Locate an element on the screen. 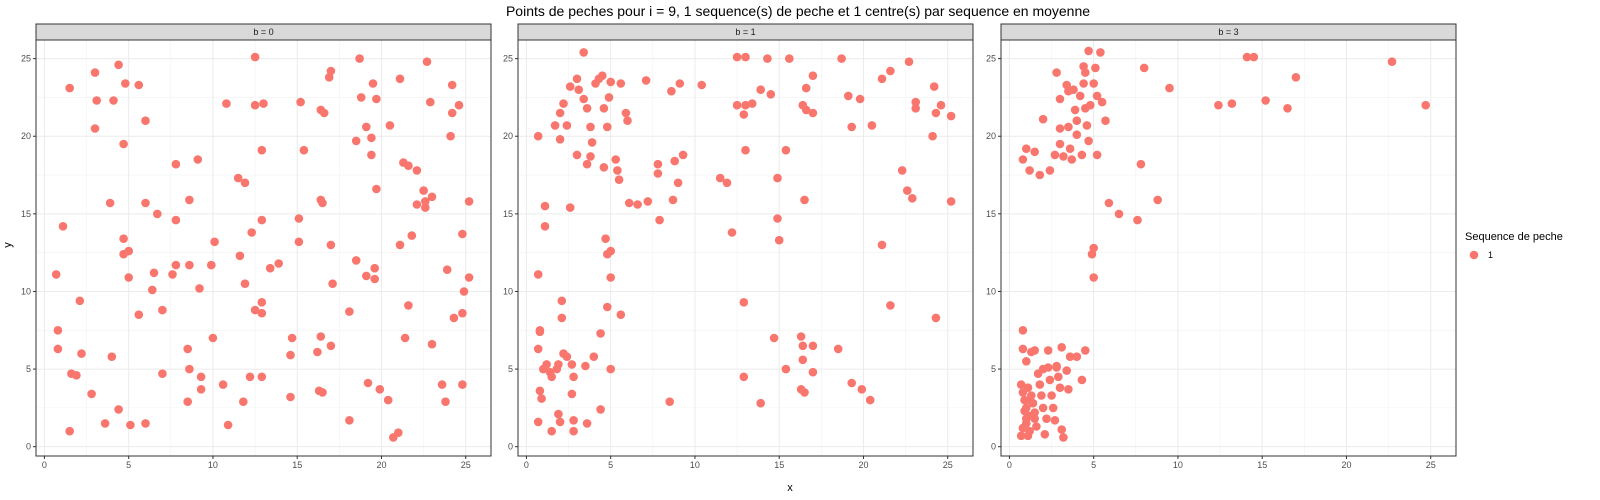 The height and width of the screenshot is (500, 1600). facet-strip-label: b = 0 is located at coordinates (263, 32).